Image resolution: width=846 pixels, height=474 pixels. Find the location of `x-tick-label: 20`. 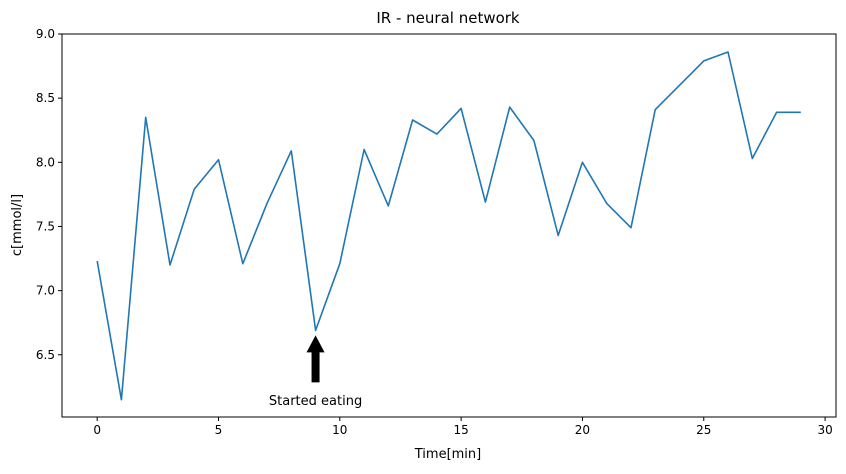

x-tick-label: 20 is located at coordinates (582, 430).